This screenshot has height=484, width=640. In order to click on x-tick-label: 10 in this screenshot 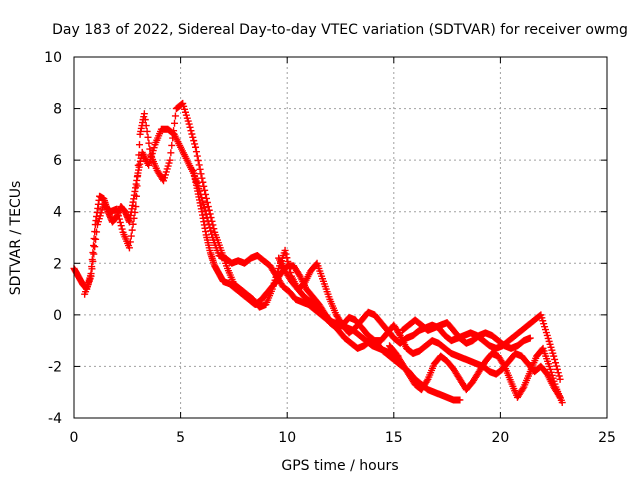, I will do `click(287, 438)`.